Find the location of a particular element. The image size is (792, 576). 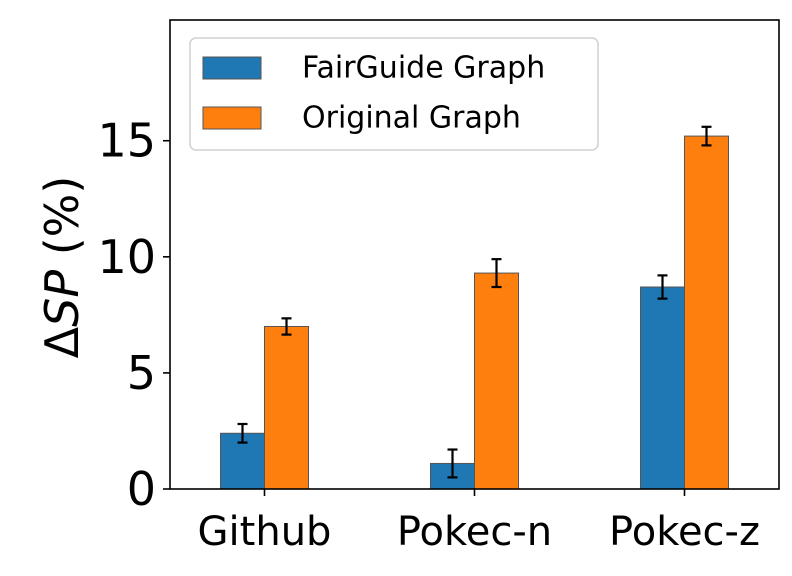

y-tick-label-10: 10 is located at coordinates (126, 257).